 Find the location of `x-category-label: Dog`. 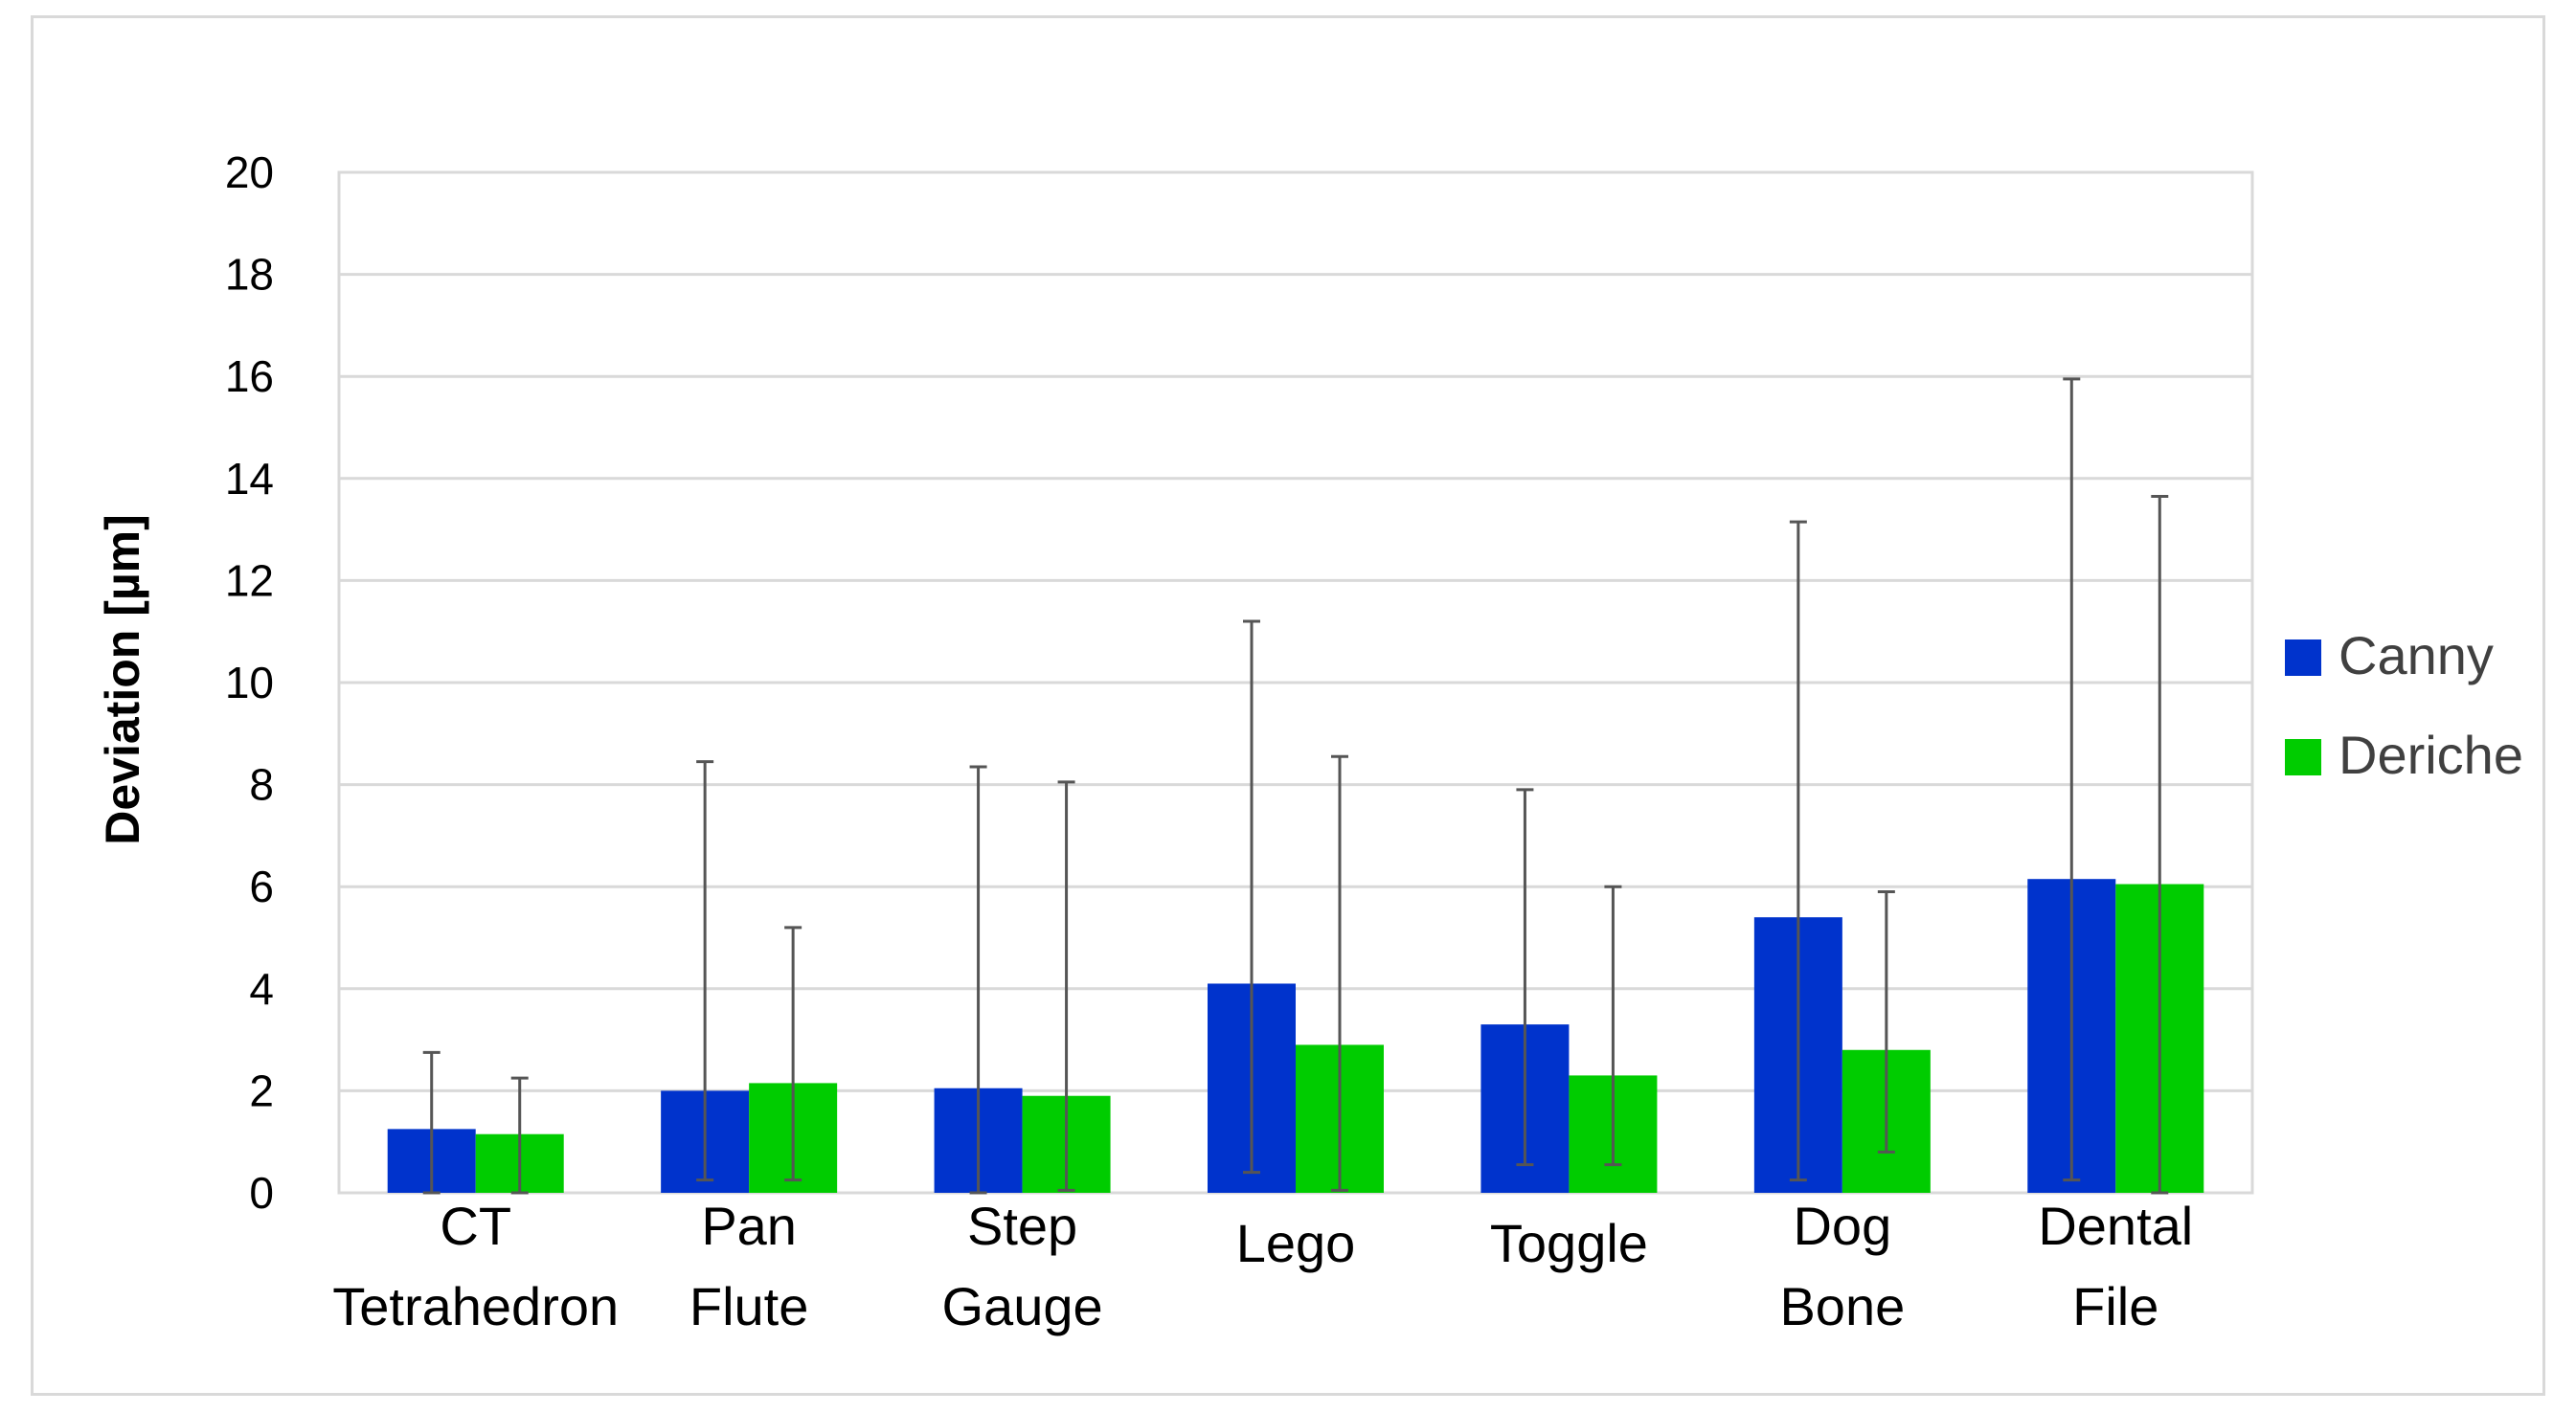

x-category-label: Dog is located at coordinates (1842, 1226).